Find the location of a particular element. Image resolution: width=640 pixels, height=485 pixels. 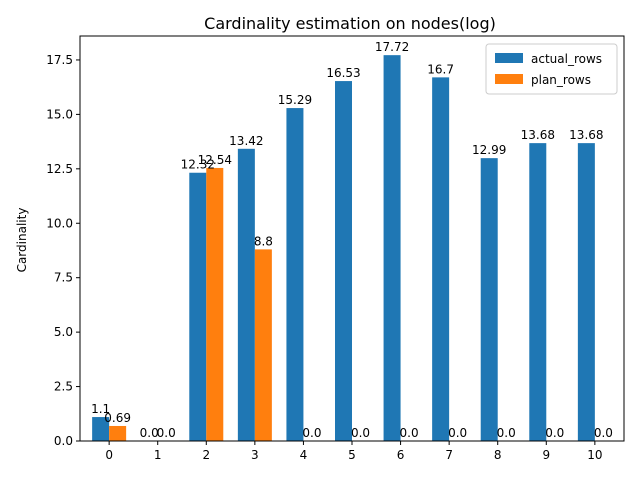

data-label-plan_rows-7: 0.0 is located at coordinates (457, 433).